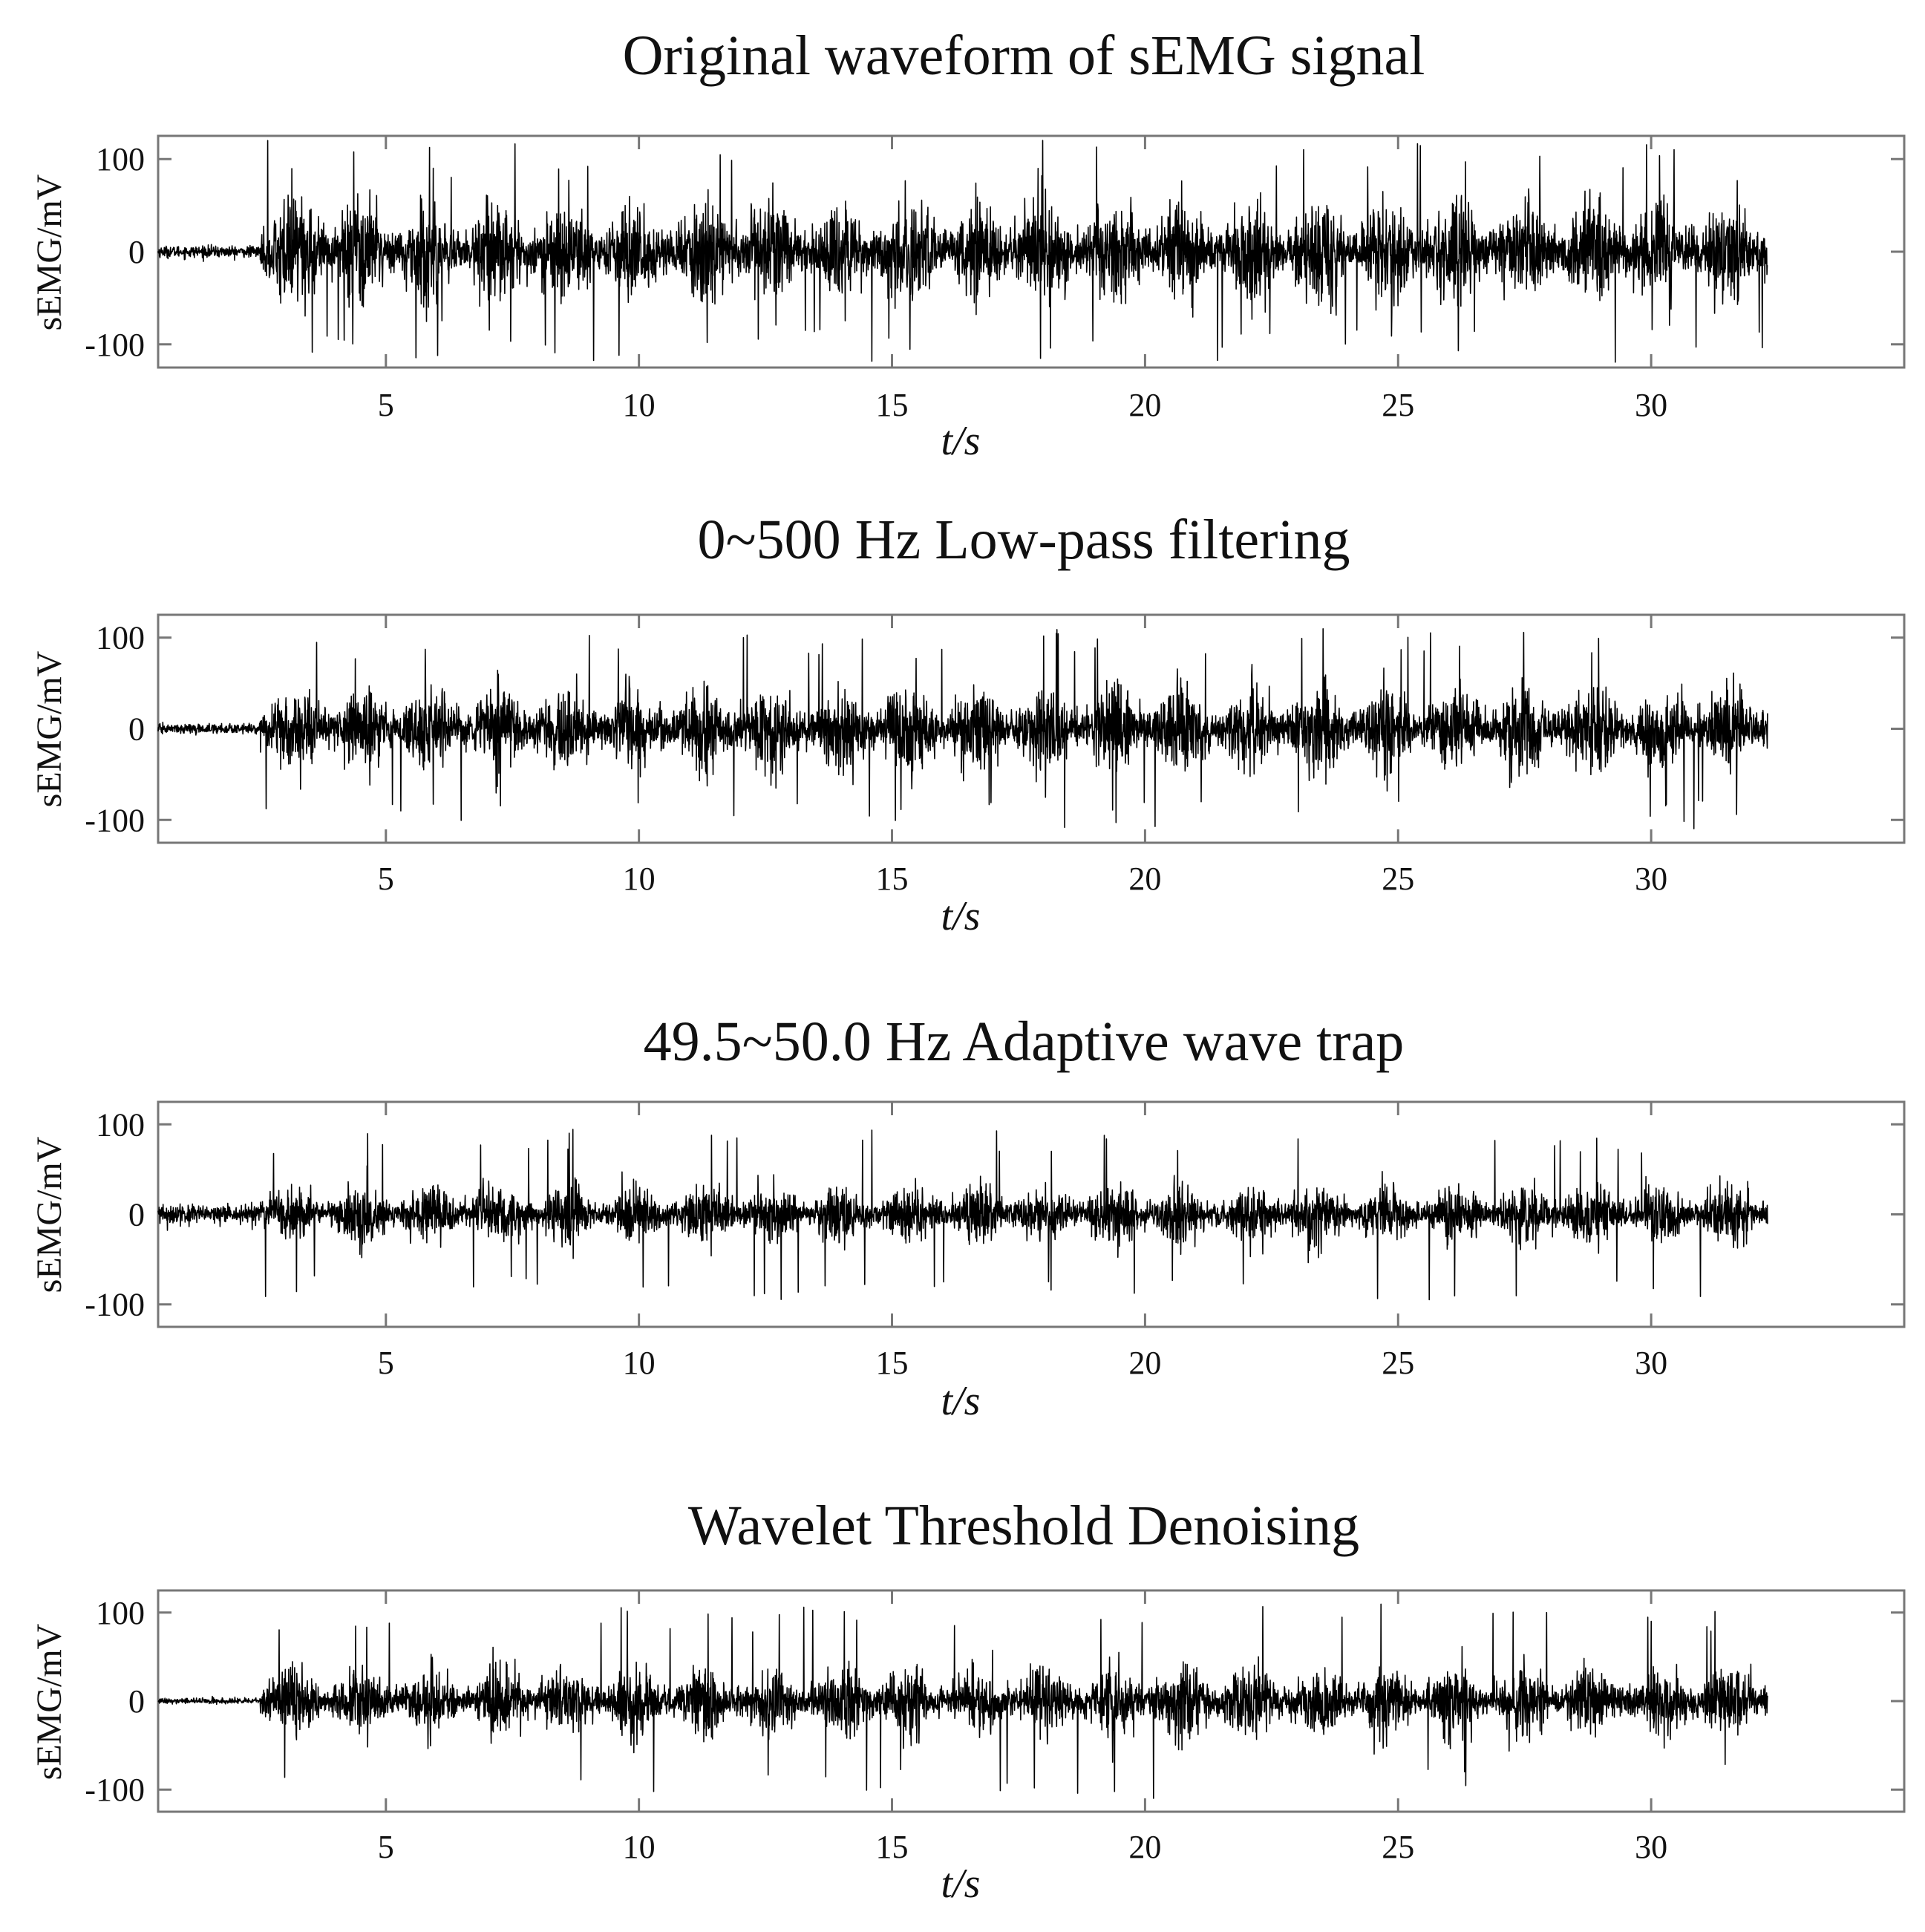  What do you see at coordinates (1024, 1042) in the screenshot?
I see `panel-title: 49.5~50.0 Hz Adaptive wave trap` at bounding box center [1024, 1042].